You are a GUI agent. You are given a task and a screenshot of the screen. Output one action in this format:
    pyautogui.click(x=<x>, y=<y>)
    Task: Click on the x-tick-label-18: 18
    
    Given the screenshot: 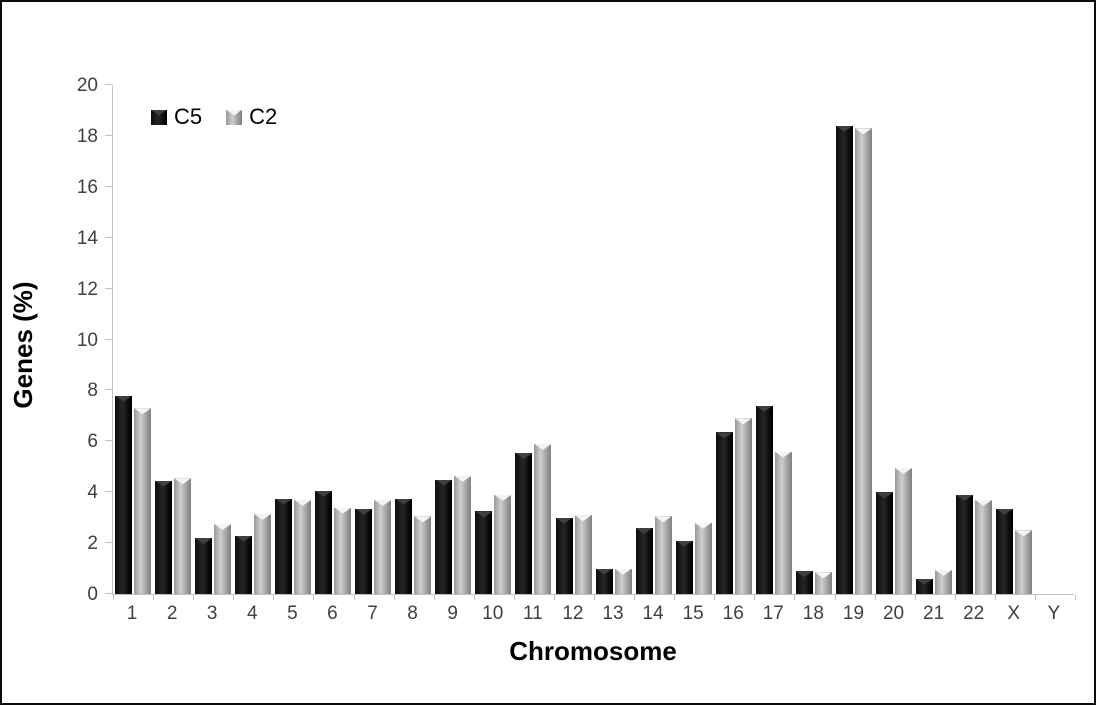 What is the action you would take?
    pyautogui.click(x=813, y=613)
    